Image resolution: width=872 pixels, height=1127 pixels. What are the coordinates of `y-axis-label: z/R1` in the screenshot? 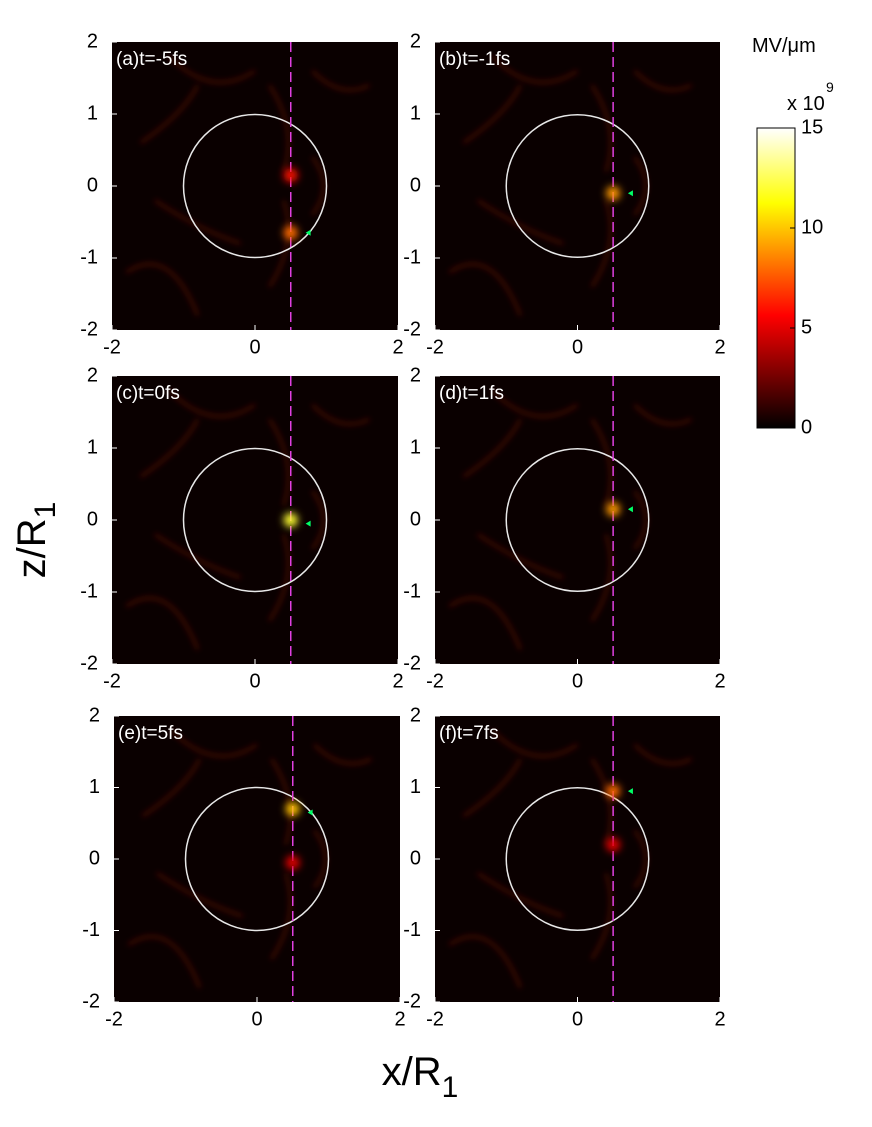 It's located at (36, 540).